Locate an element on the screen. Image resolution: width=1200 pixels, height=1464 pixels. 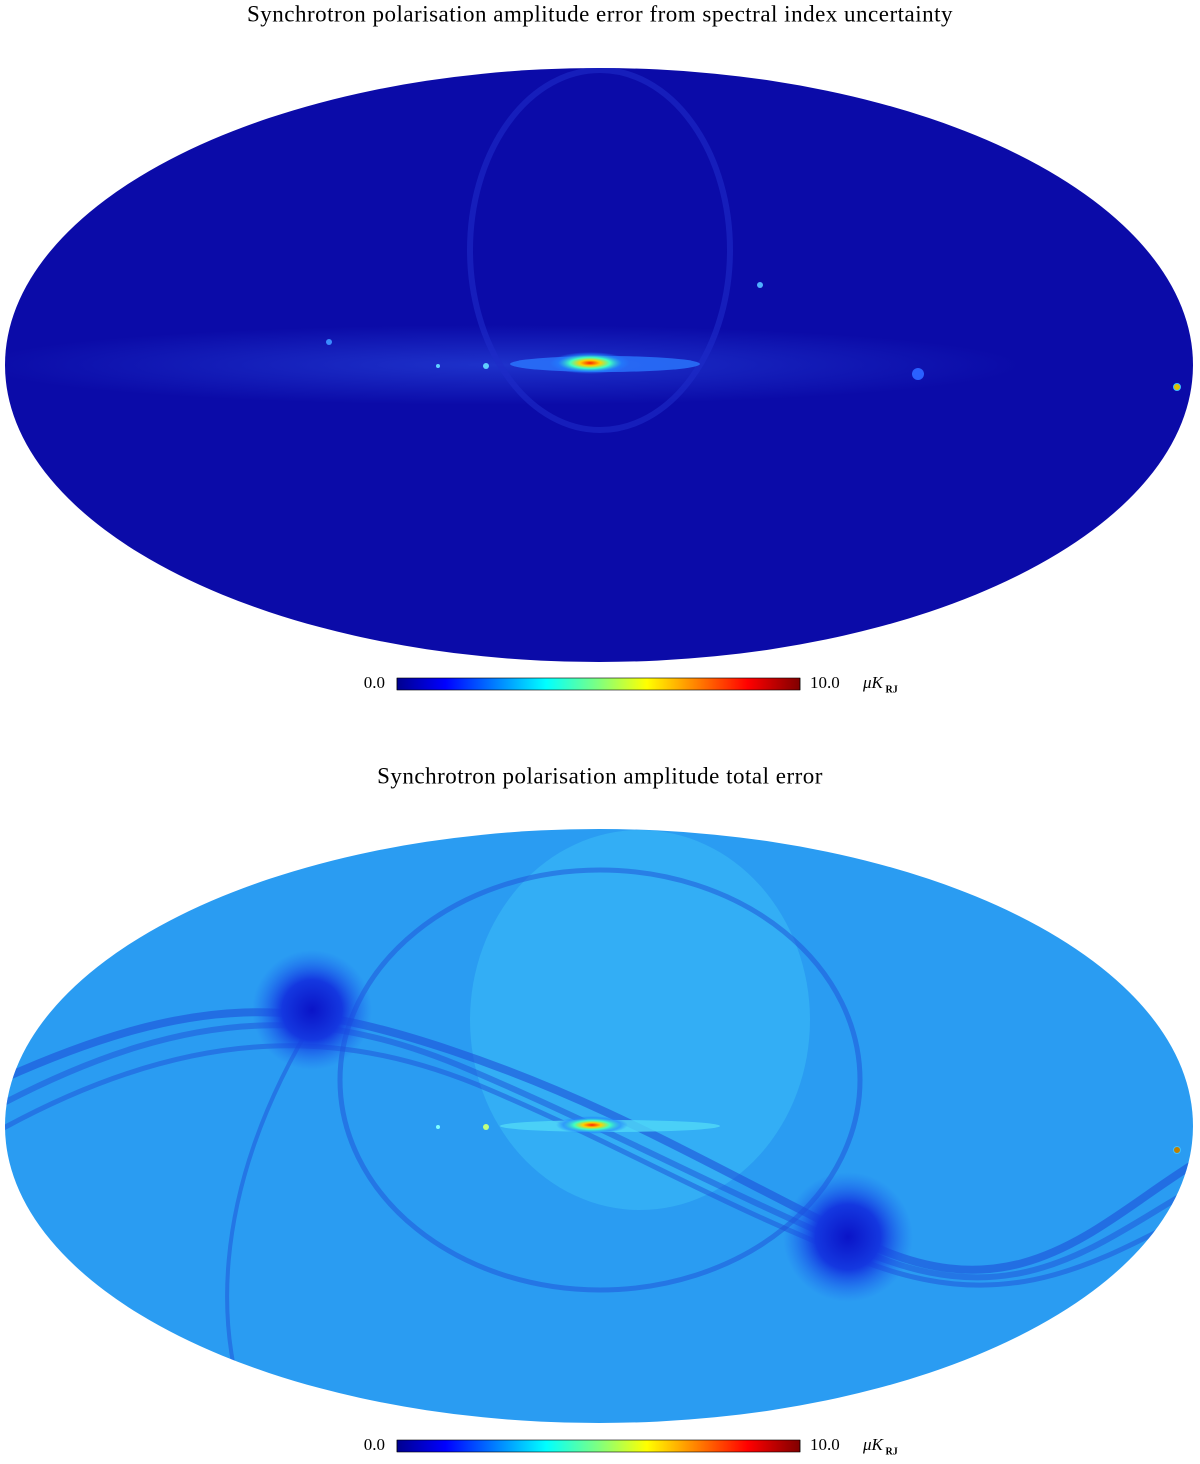
scan-arc is located at coordinates (600, 1080).